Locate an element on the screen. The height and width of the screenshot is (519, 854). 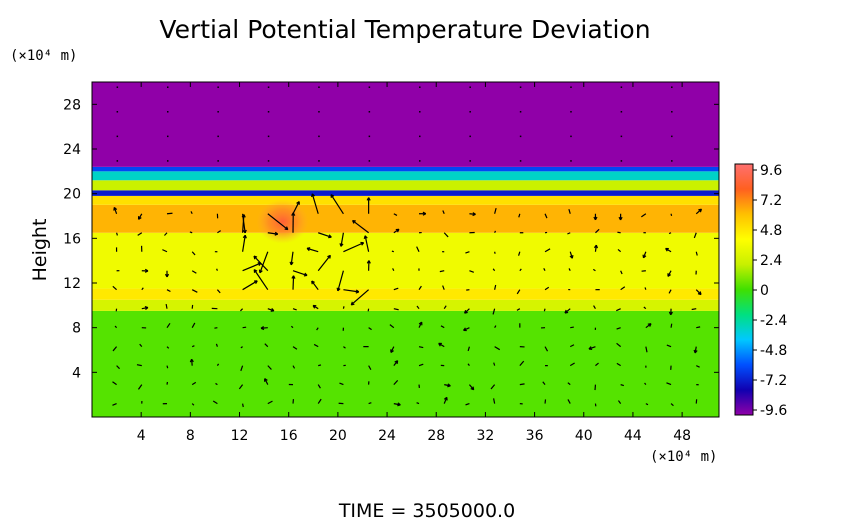
x-tick-label: 32 is located at coordinates (485, 436).